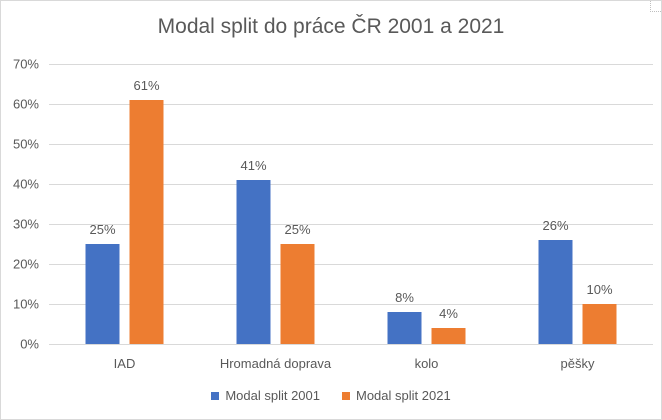  Describe the element at coordinates (26, 144) in the screenshot. I see `y-tick-label: 50%` at that location.